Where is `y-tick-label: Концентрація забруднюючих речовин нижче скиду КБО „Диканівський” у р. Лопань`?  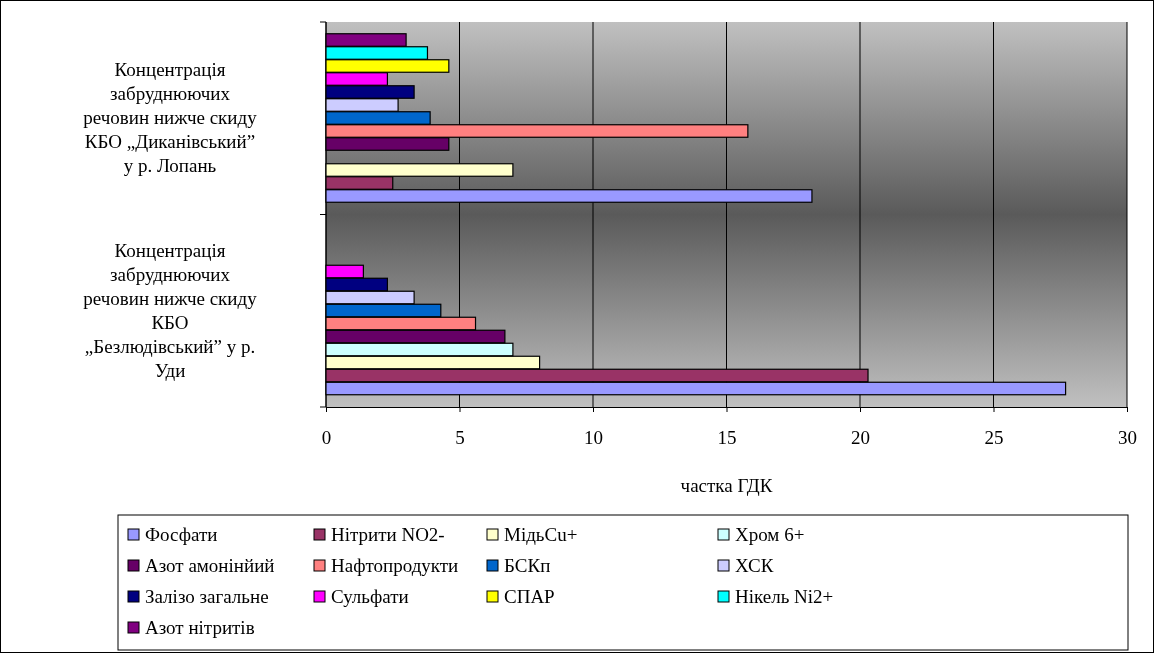 y-tick-label: Концентрація забруднюючих речовин нижче скиду КБО „Диканівський” у р. Лопань is located at coordinates (170, 118).